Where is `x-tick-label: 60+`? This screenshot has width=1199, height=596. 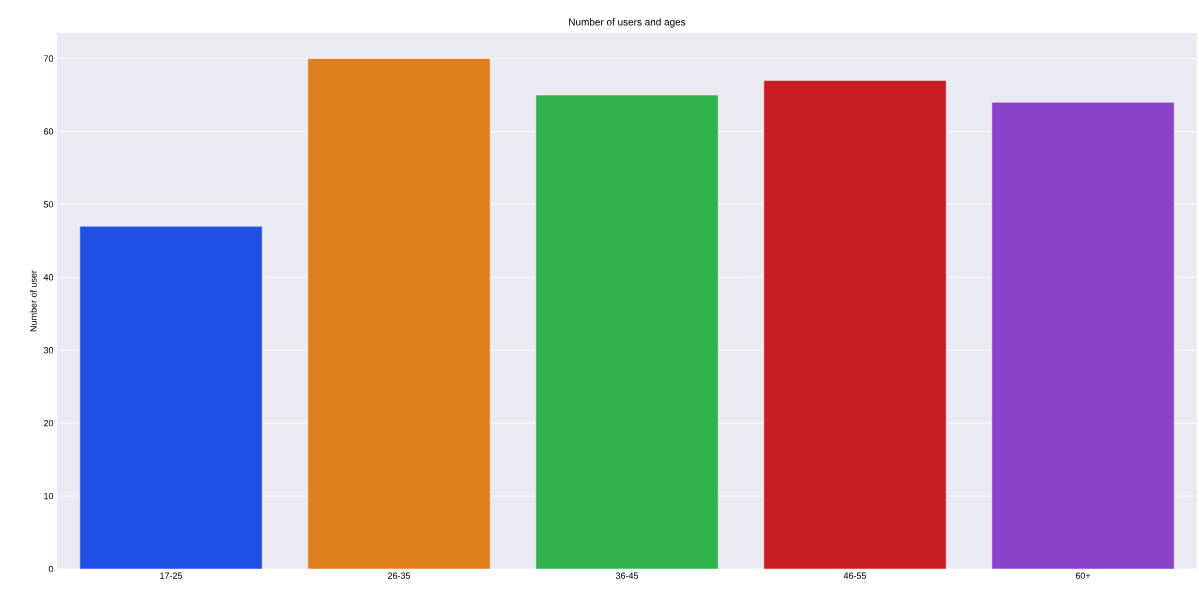
x-tick-label: 60+ is located at coordinates (1083, 575).